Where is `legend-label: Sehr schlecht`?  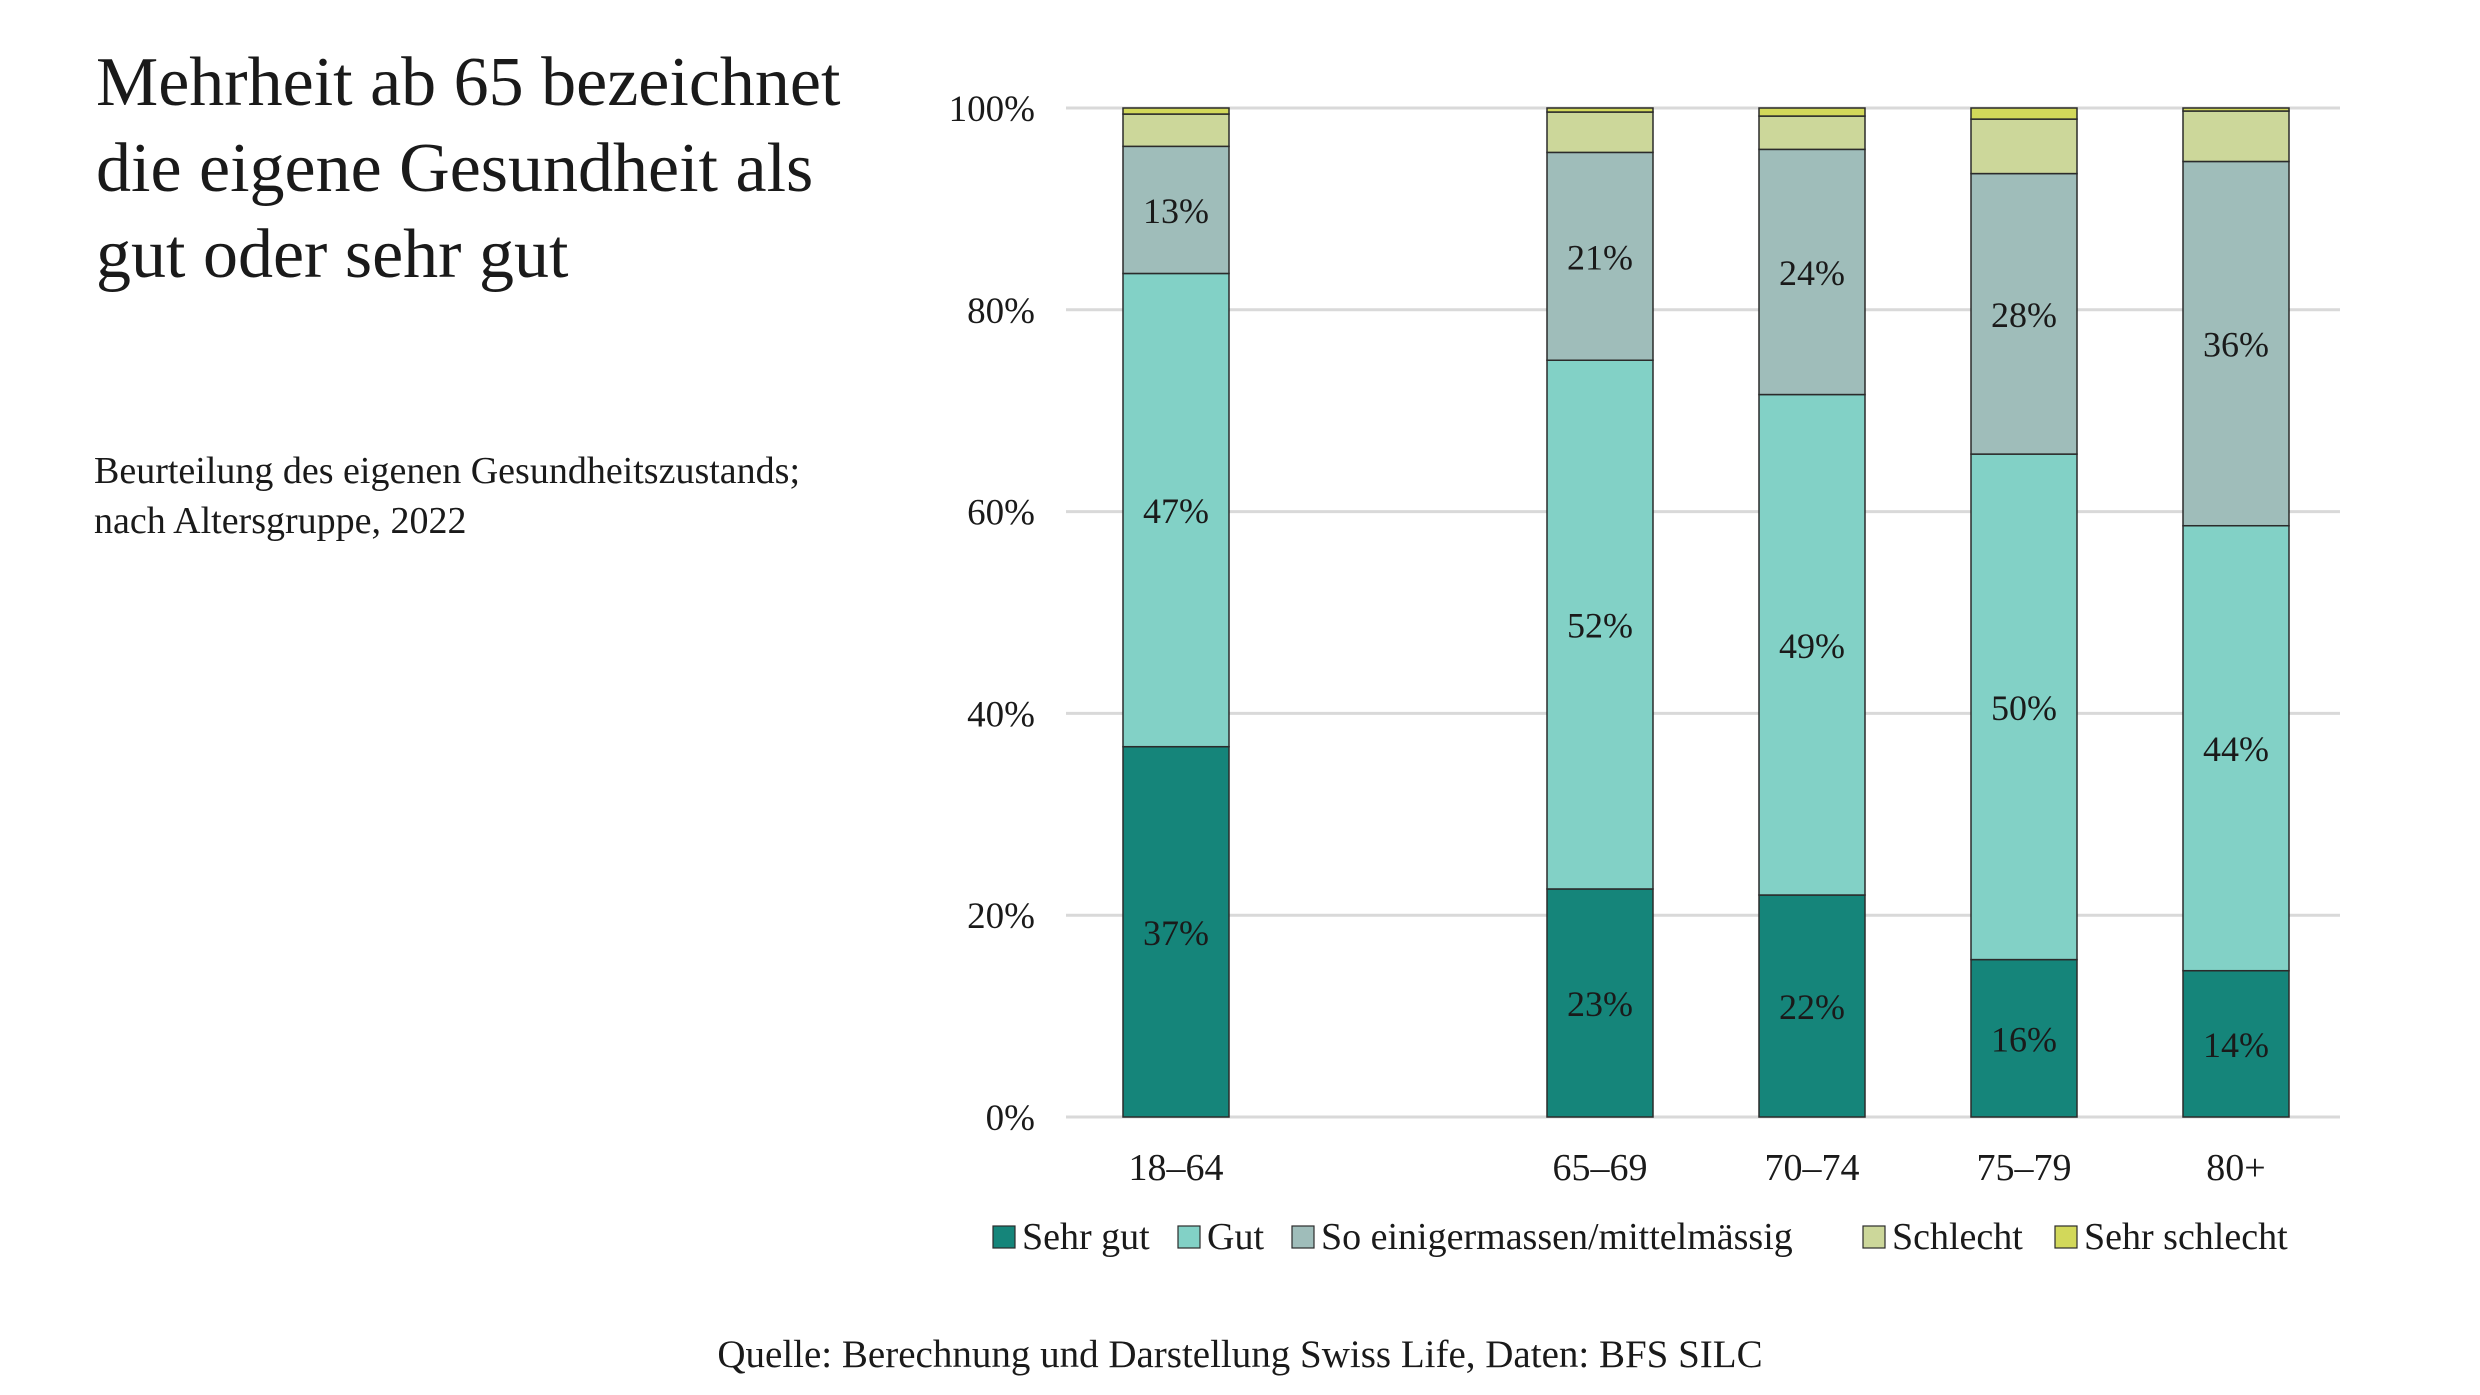
legend-label: Sehr schlecht is located at coordinates (2186, 1237).